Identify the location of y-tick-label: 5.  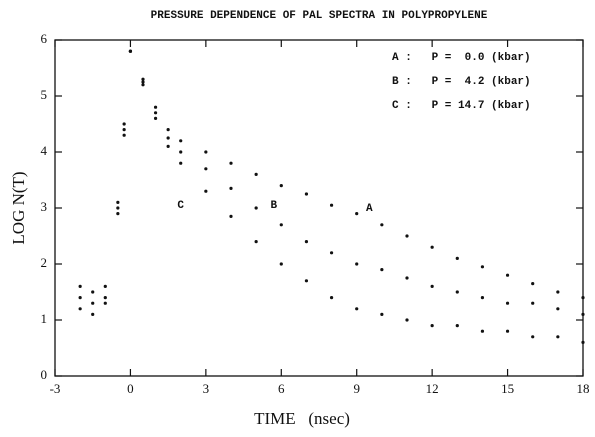
(44, 94).